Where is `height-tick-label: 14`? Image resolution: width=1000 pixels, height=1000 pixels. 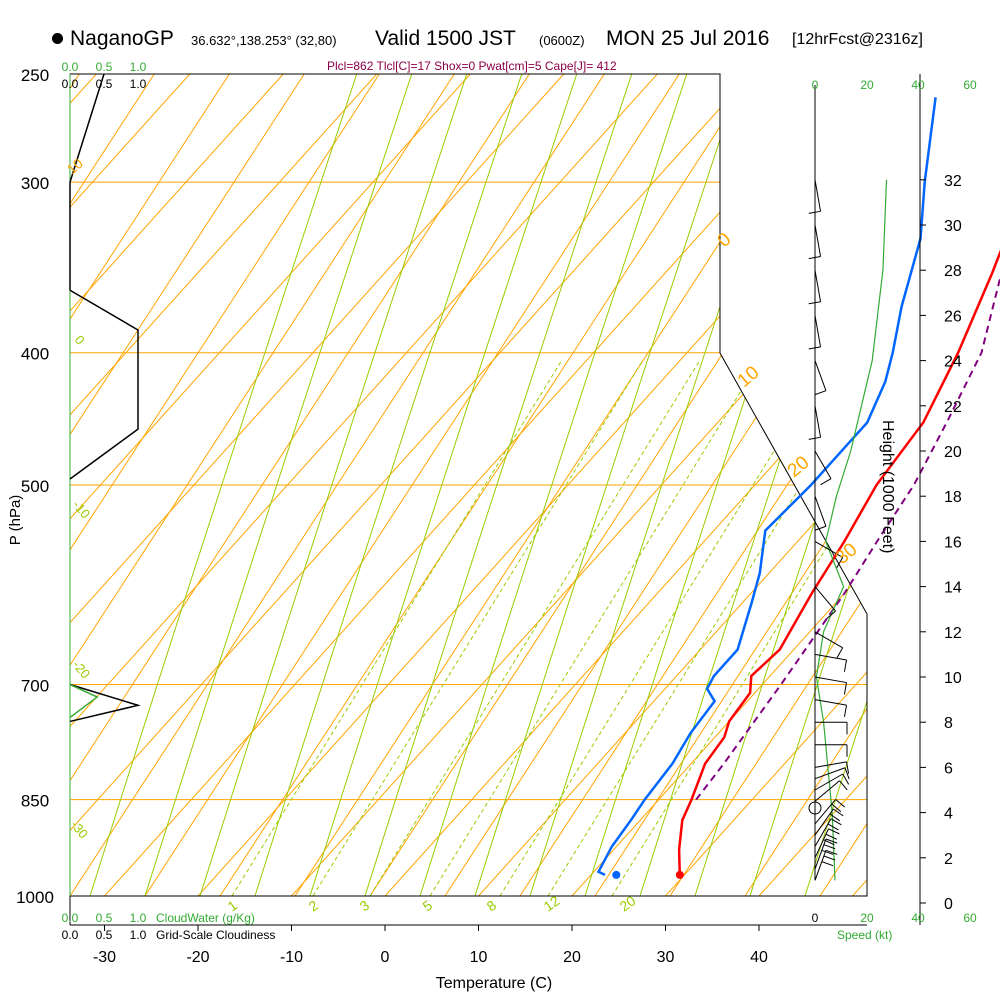 height-tick-label: 14 is located at coordinates (953, 588).